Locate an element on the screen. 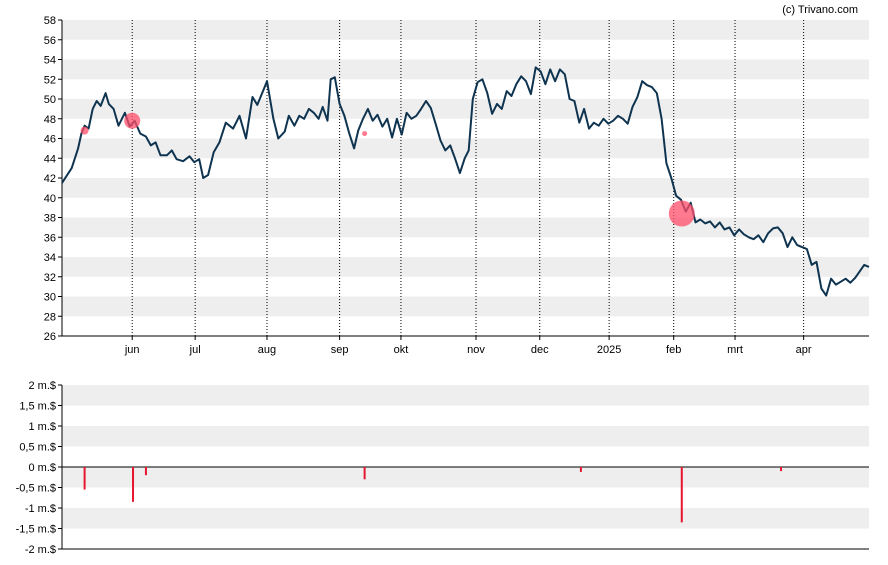 The image size is (888, 565). x-tick-label: sep is located at coordinates (340, 350).